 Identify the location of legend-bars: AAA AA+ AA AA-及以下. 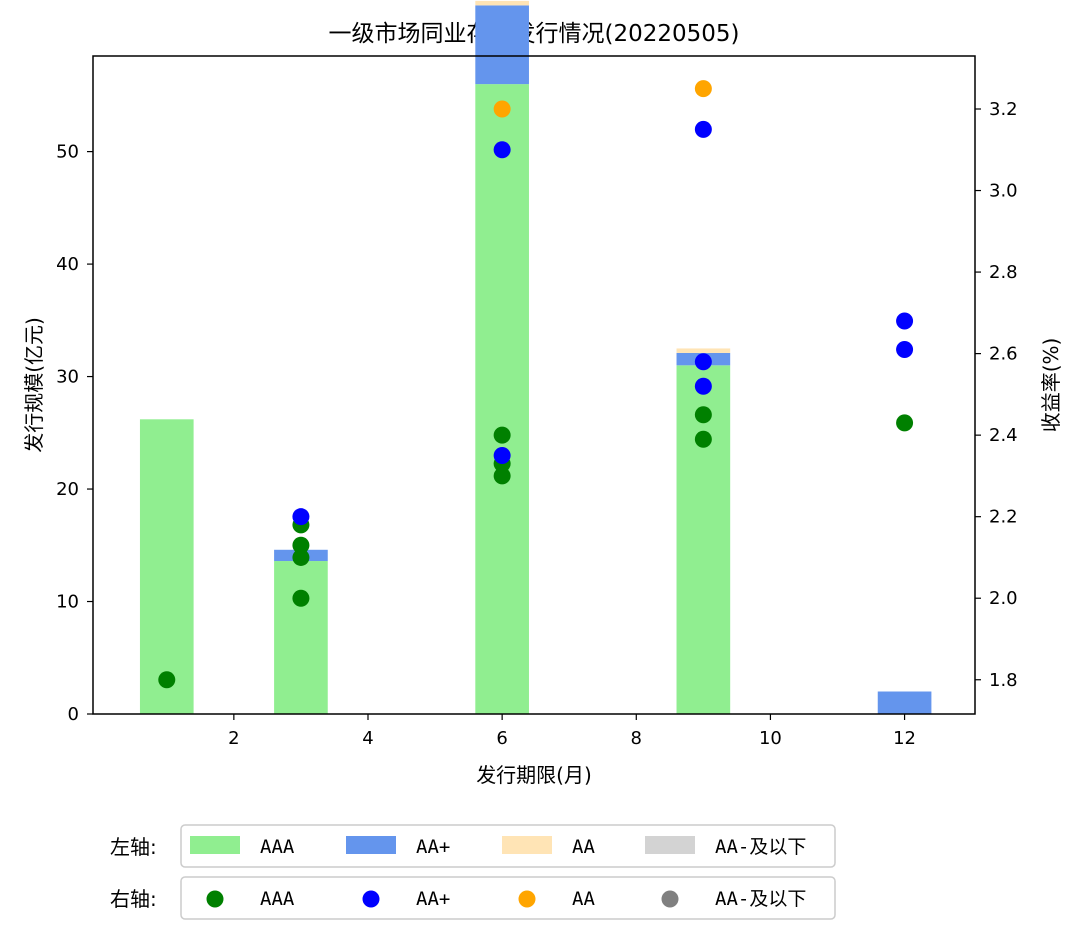
(498, 847).